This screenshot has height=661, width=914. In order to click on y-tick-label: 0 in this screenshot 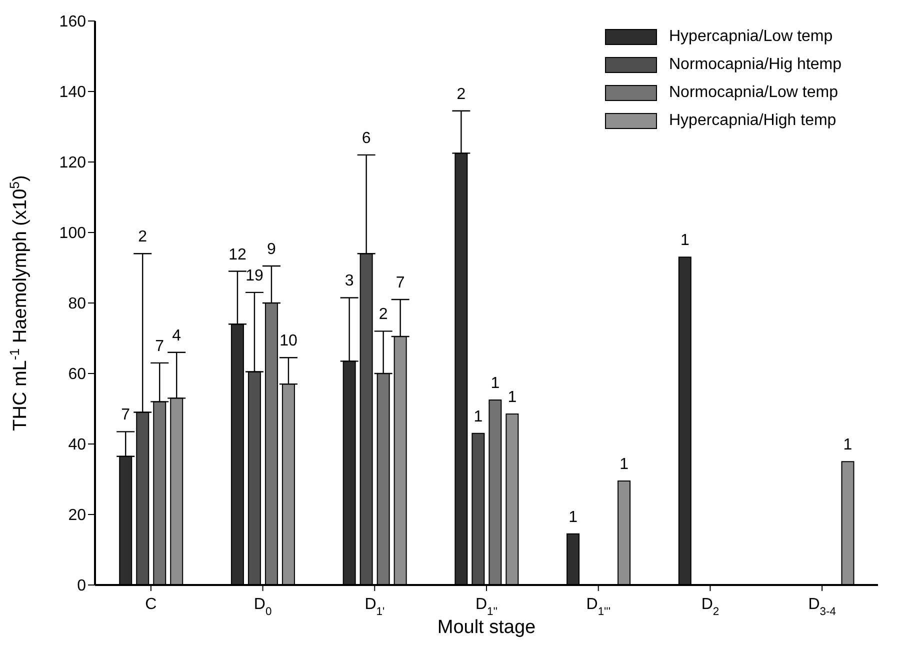, I will do `click(81, 586)`.